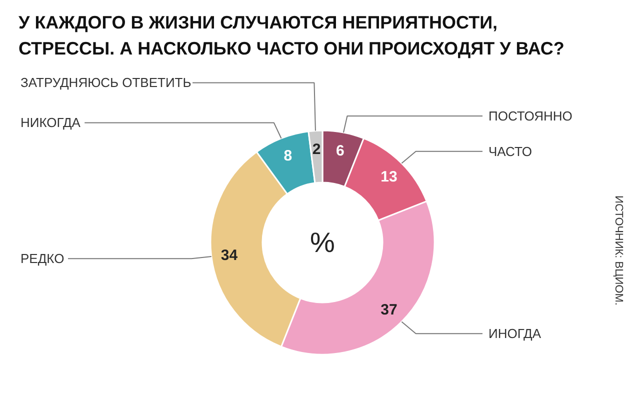 The image size is (640, 394). What do you see at coordinates (291, 35) in the screenshot?
I see `chart-title: У КАЖДОГО В ЖИЗНИ СЛУЧАЮТСЯ НЕПРИЯТНОСТИ, СТРЕССЫ. А НАСКОЛЬКО ЧАСТО ОНИ ПРОИСХОДЯТ У ВАС?` at bounding box center [291, 35].